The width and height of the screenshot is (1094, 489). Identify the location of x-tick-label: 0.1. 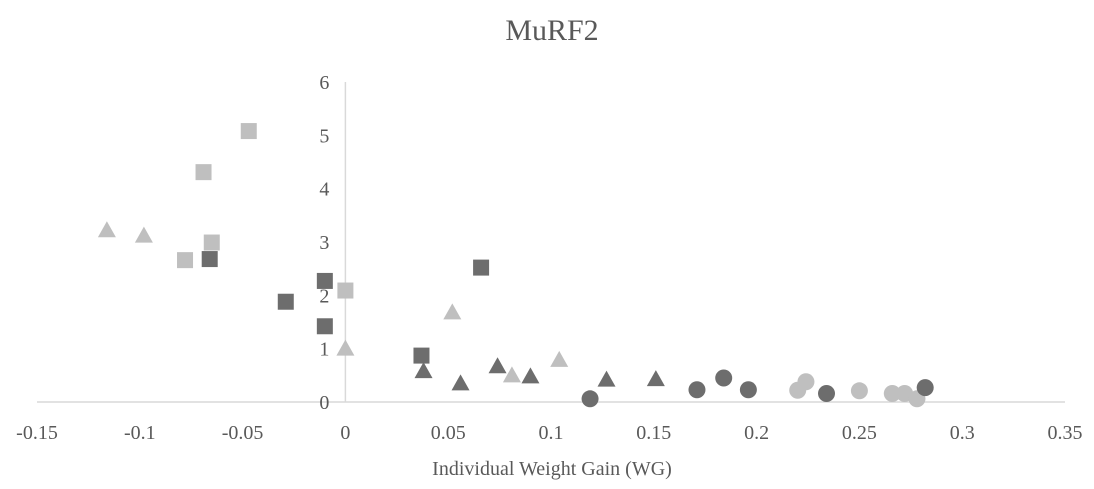
(551, 433).